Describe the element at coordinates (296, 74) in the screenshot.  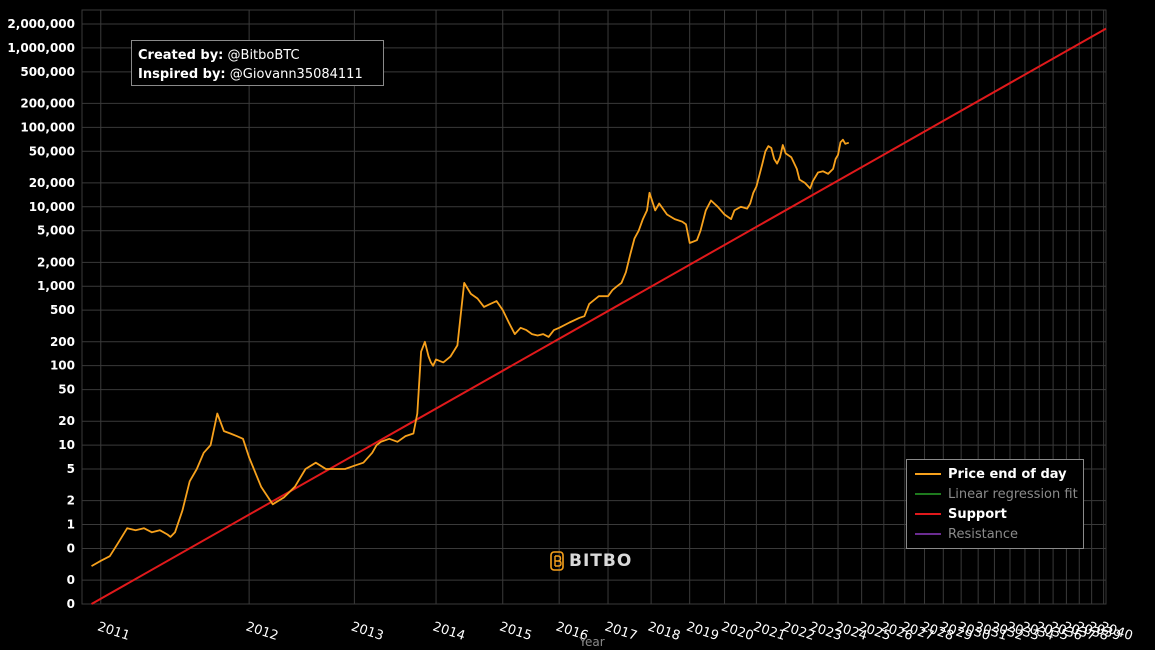
I see `inspired-by-value: @Giovann35084111` at that location.